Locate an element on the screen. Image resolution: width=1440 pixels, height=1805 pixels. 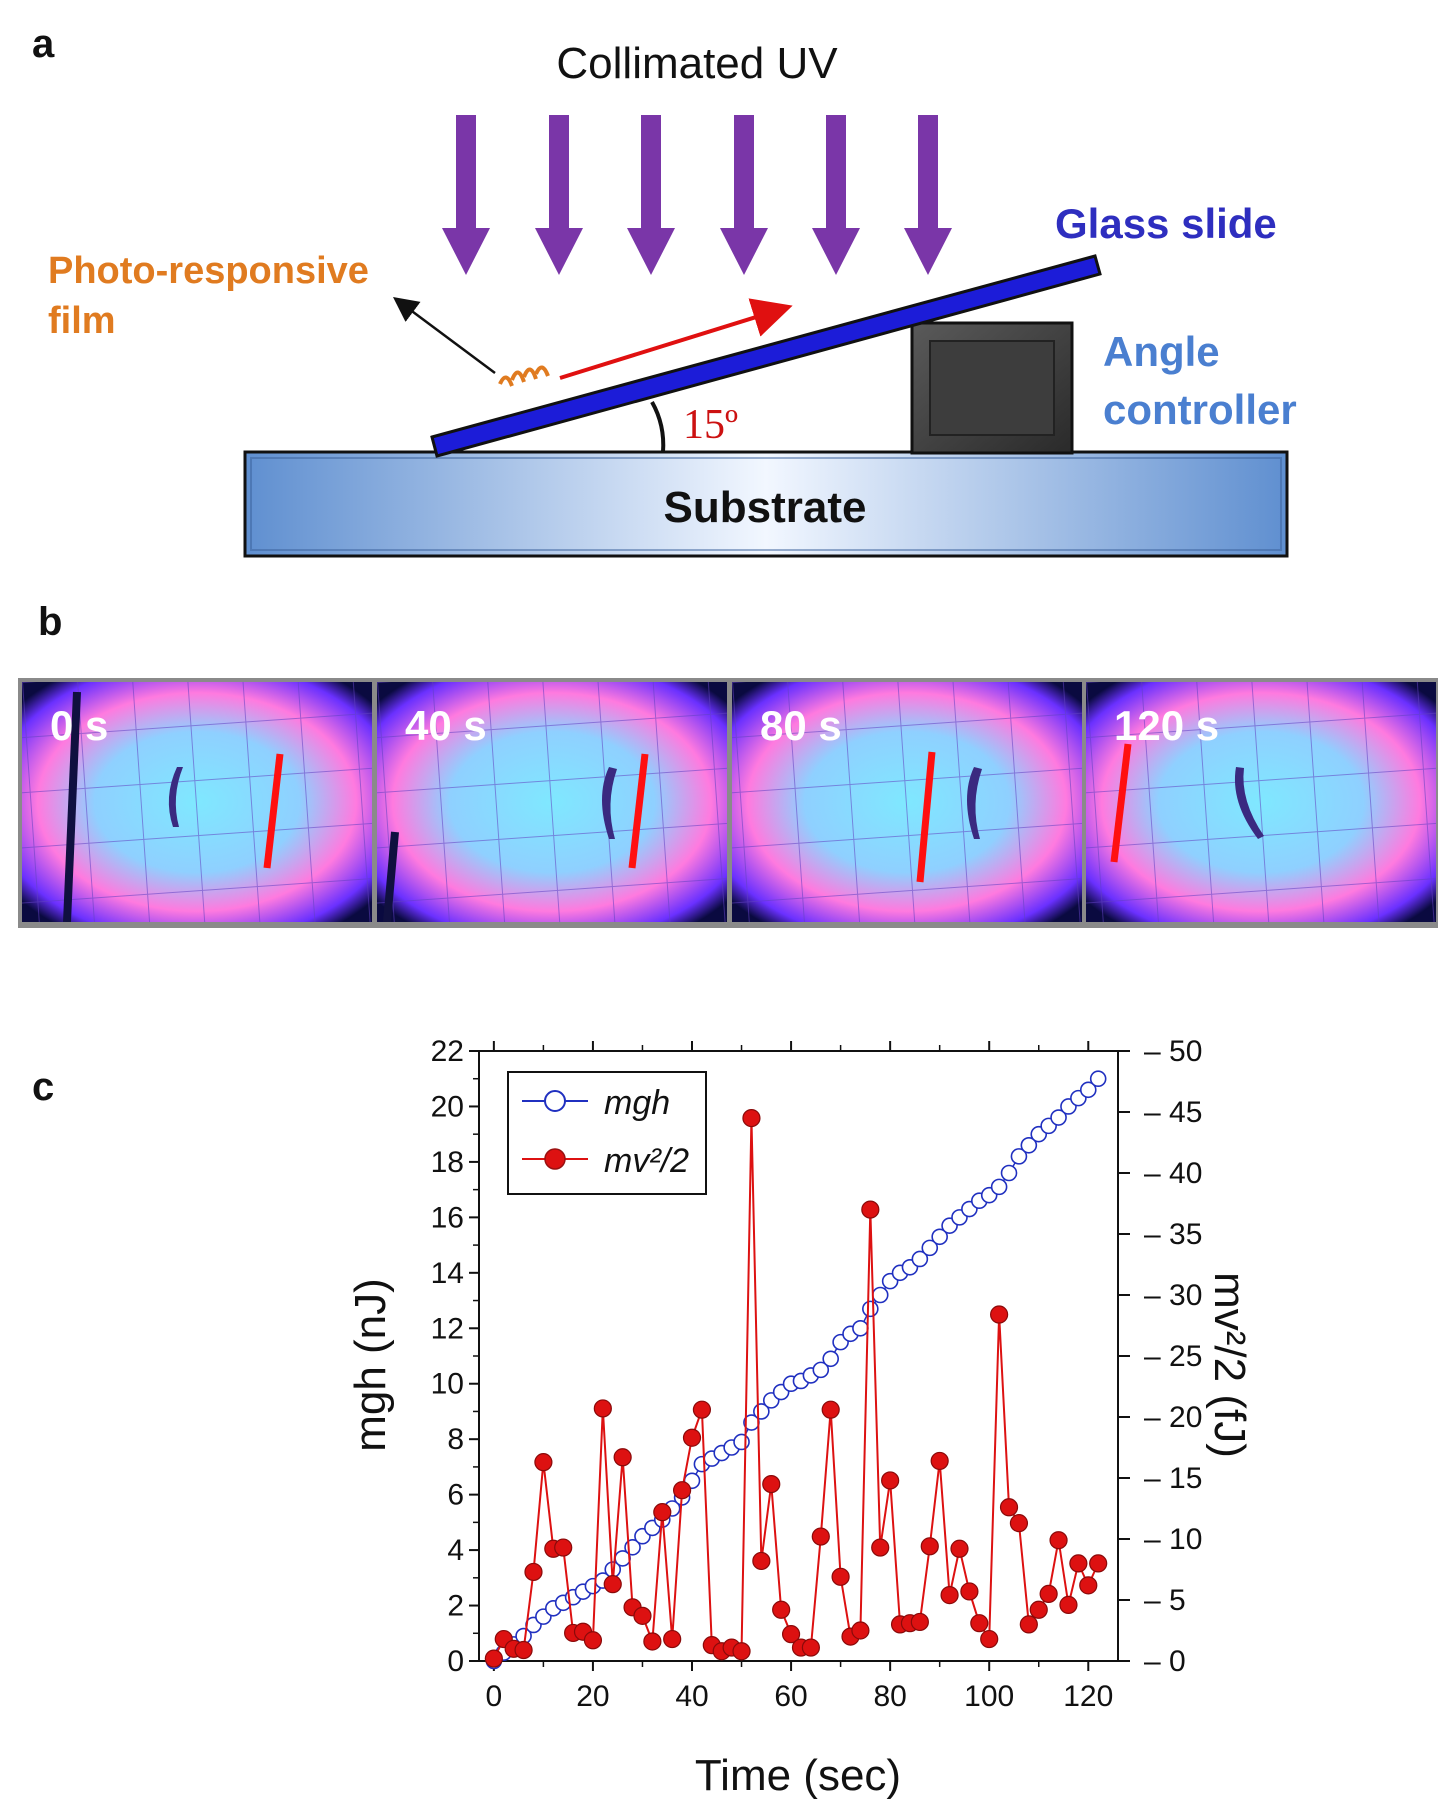
y-right-tick-label: – 20 is located at coordinates (1173, 1417).